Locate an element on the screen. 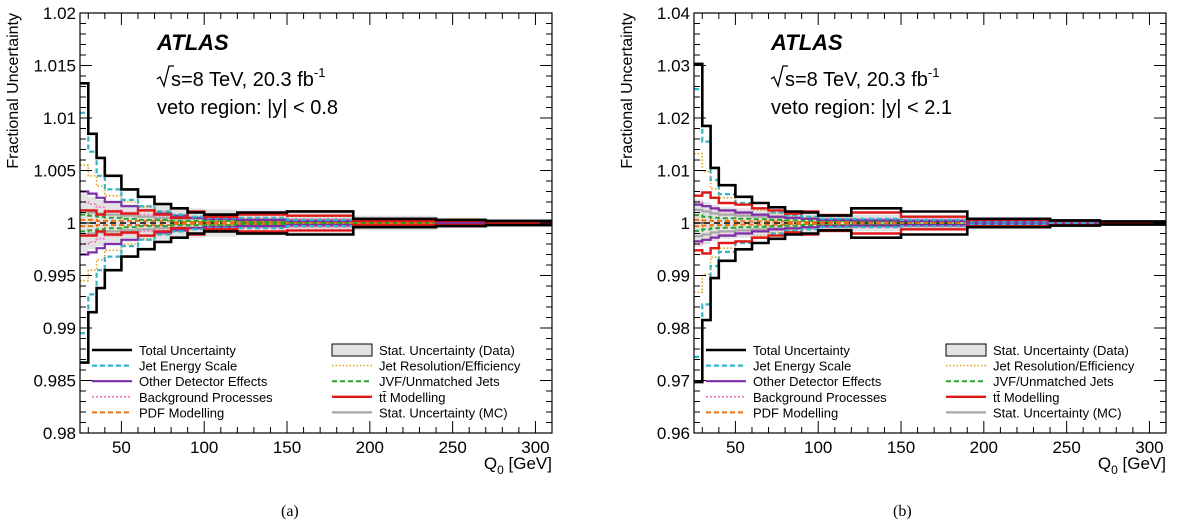  veto-region-label: veto region: |y| < 0.8 is located at coordinates (247, 108).